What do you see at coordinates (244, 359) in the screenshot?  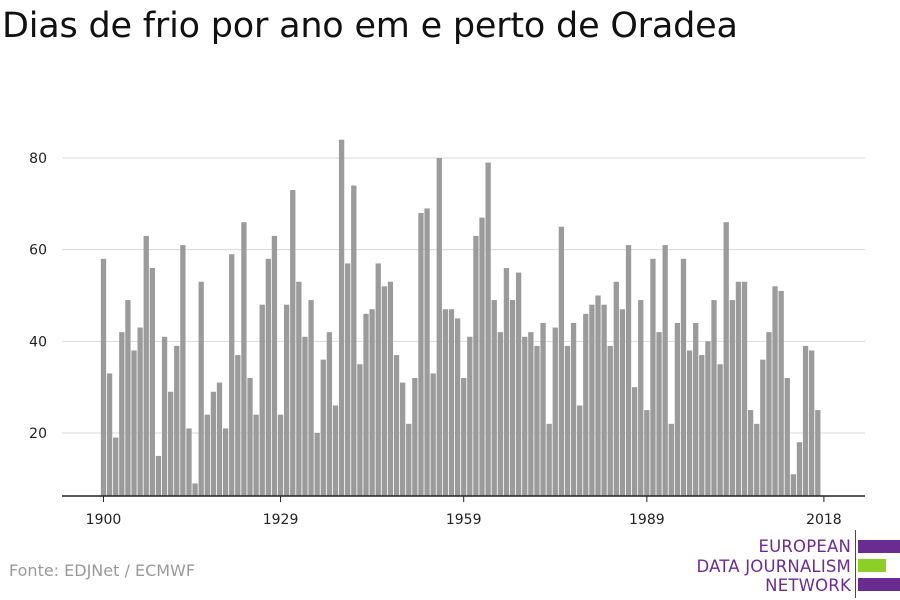 I see `bar-1923` at bounding box center [244, 359].